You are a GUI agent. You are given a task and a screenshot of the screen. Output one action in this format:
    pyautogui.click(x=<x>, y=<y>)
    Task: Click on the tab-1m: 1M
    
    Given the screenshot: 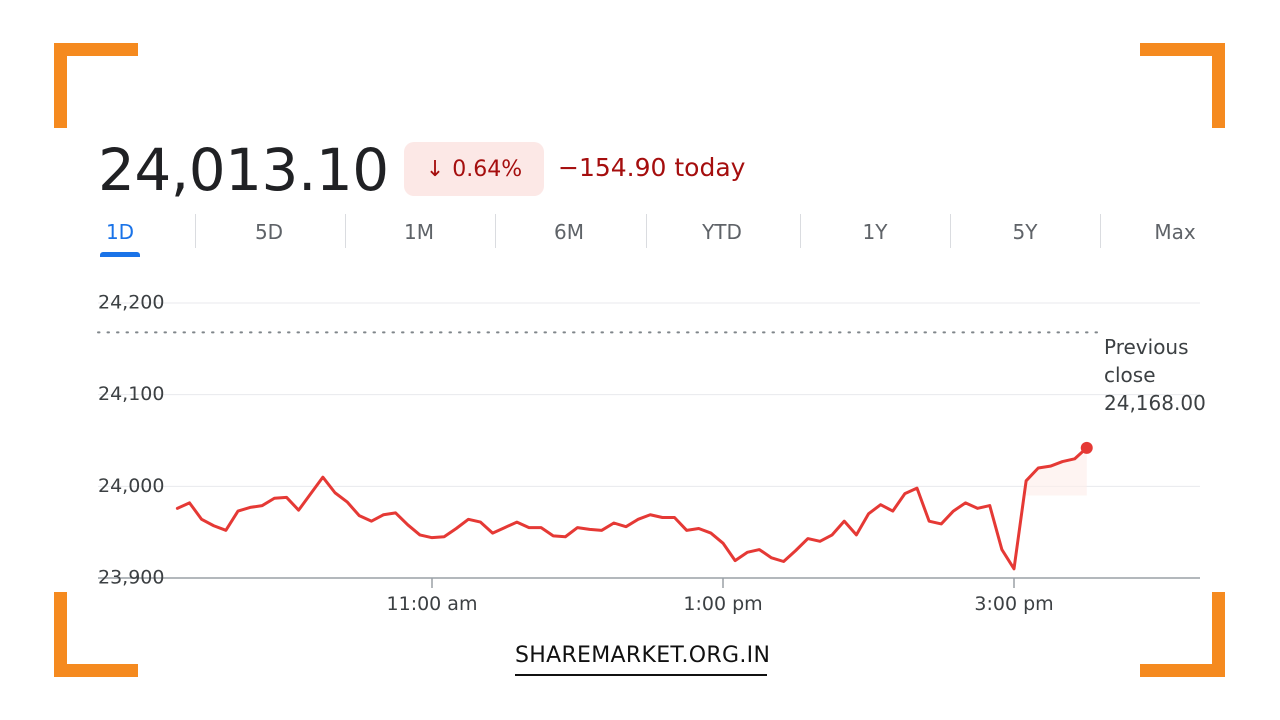 What is the action you would take?
    pyautogui.click(x=419, y=232)
    